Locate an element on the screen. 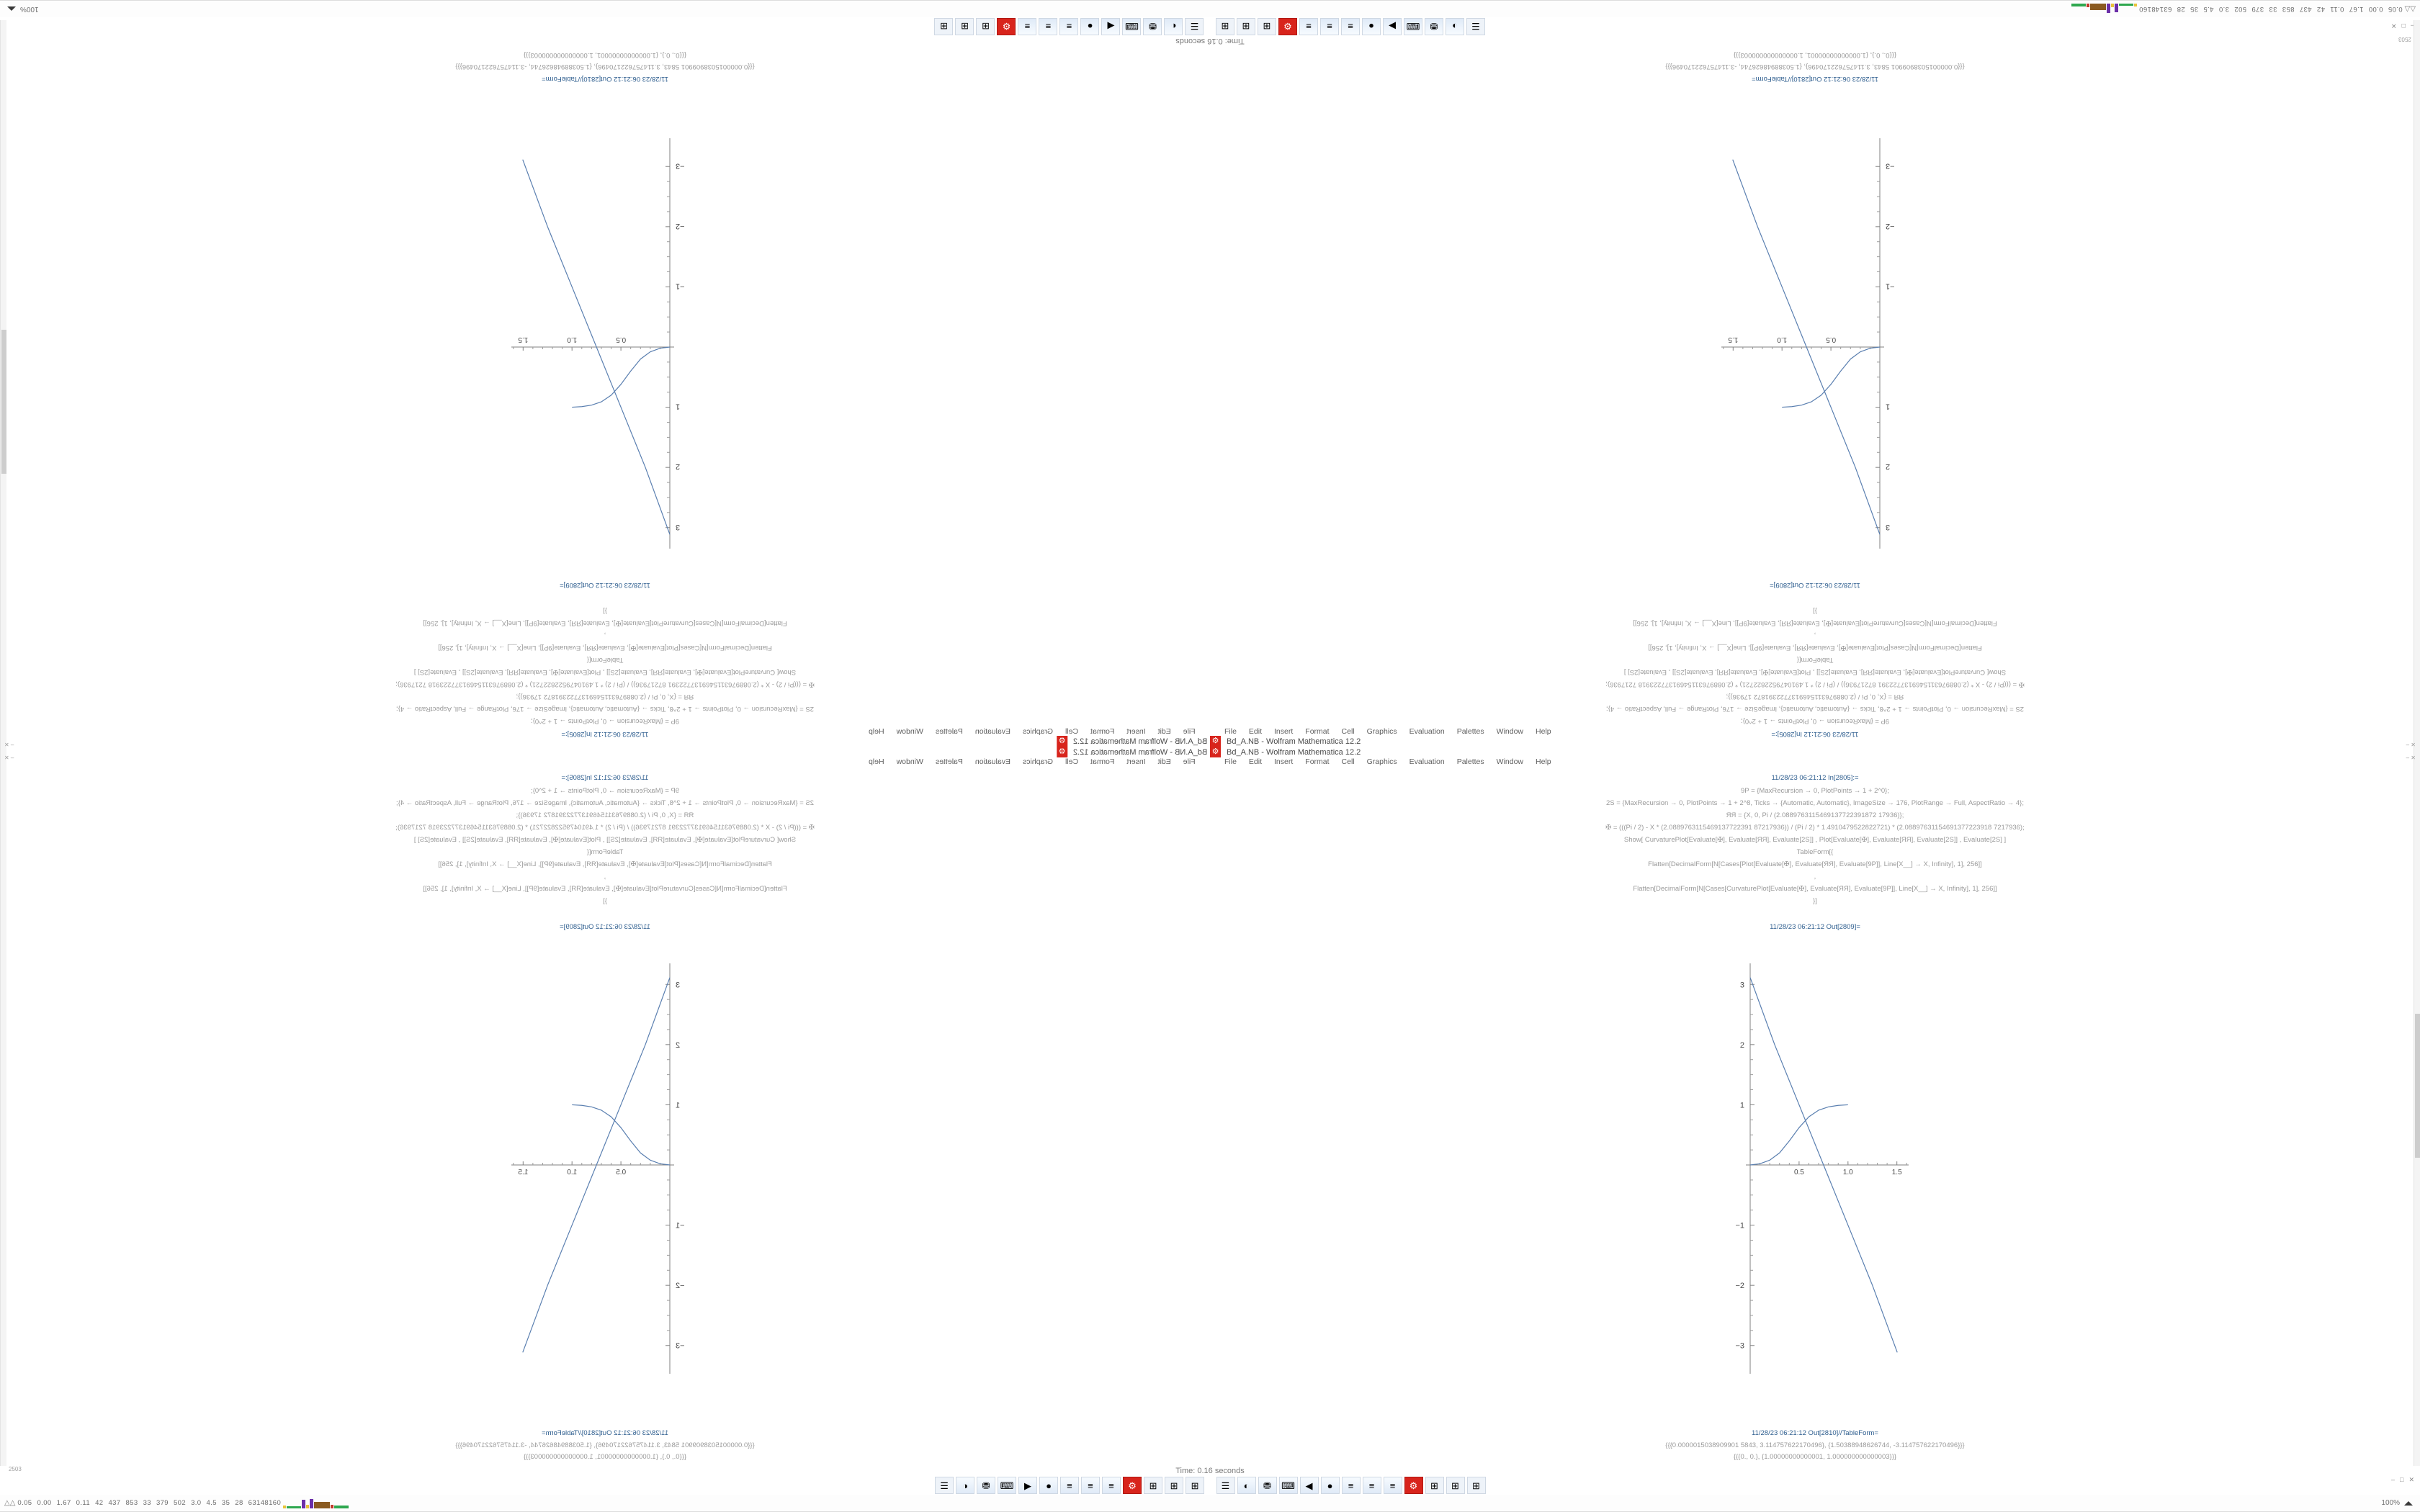 The height and width of the screenshot is (1512, 2420). maximize-icon-top: □ is located at coordinates (2403, 26).